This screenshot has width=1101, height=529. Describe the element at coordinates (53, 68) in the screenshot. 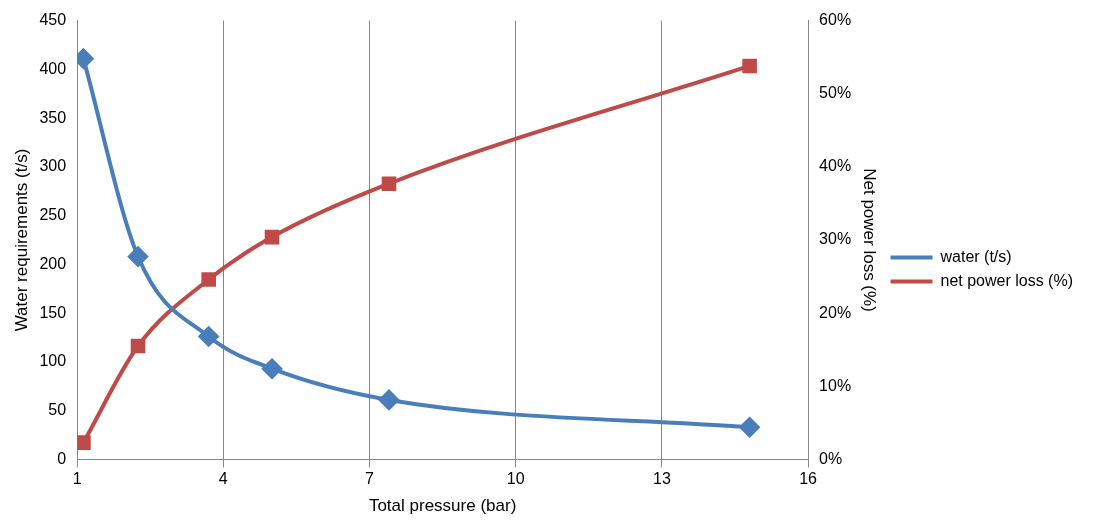

I see `y-tick-label: 400` at that location.